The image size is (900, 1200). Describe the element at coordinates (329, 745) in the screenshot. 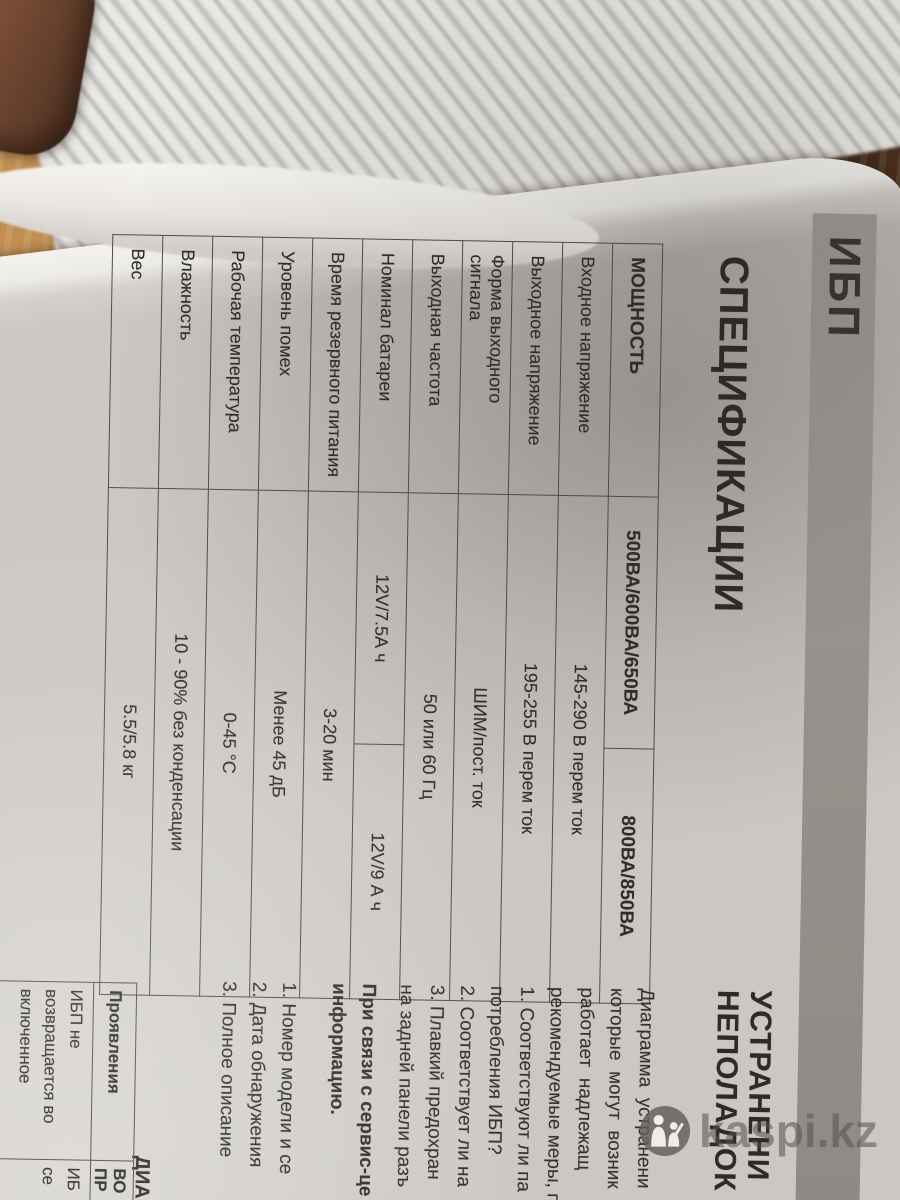

I see `spec-value: 3-20 мин` at that location.